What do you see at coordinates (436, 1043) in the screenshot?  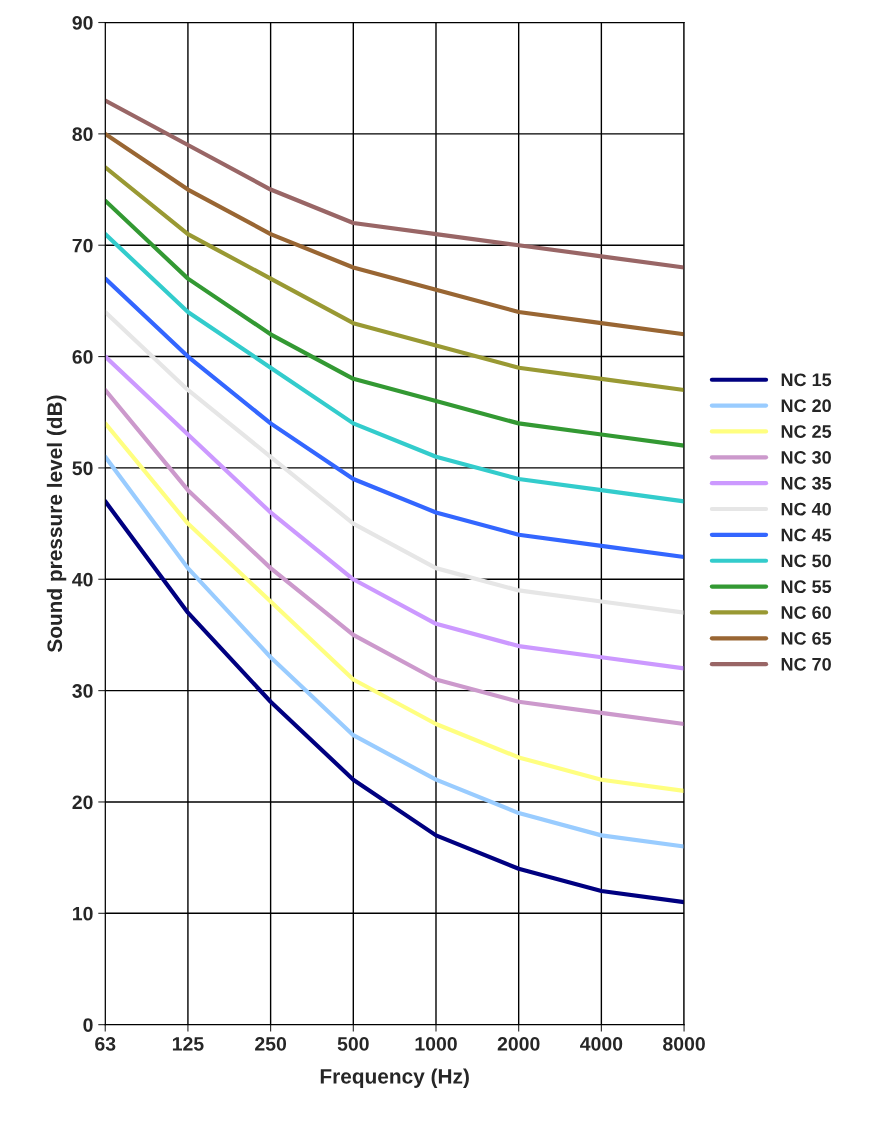 I see `x-tick-label: 1000` at bounding box center [436, 1043].